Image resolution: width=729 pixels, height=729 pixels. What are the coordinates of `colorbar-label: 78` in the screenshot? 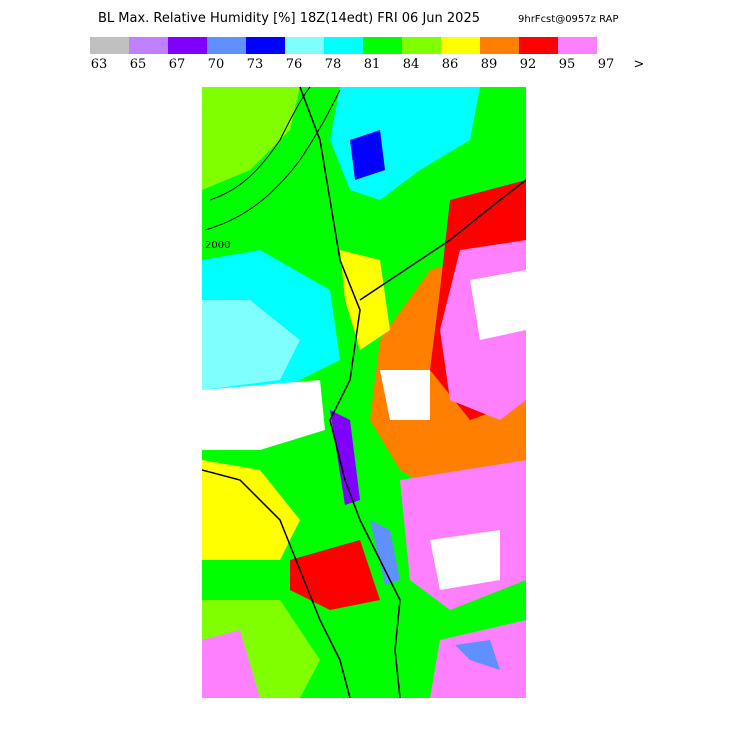 It's located at (333, 64).